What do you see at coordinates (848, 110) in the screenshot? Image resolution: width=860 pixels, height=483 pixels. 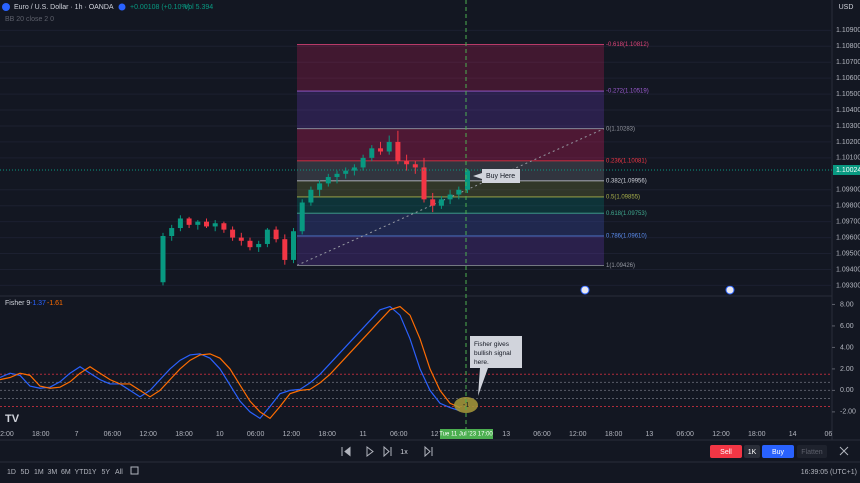 I see `y-tick-label: 1.10400` at bounding box center [848, 110].